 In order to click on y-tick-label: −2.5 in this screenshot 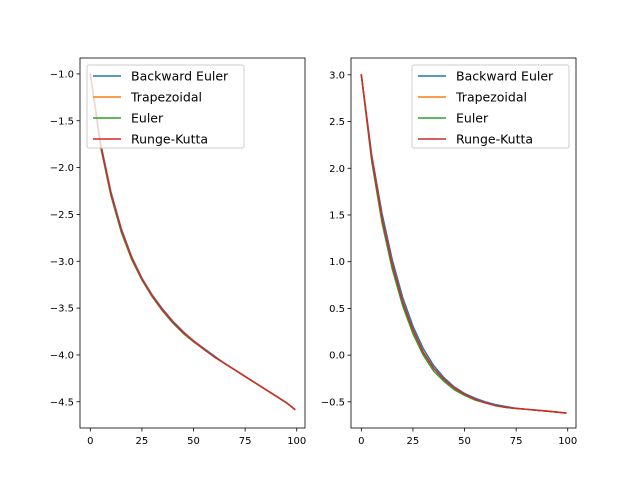, I will do `click(62, 215)`.